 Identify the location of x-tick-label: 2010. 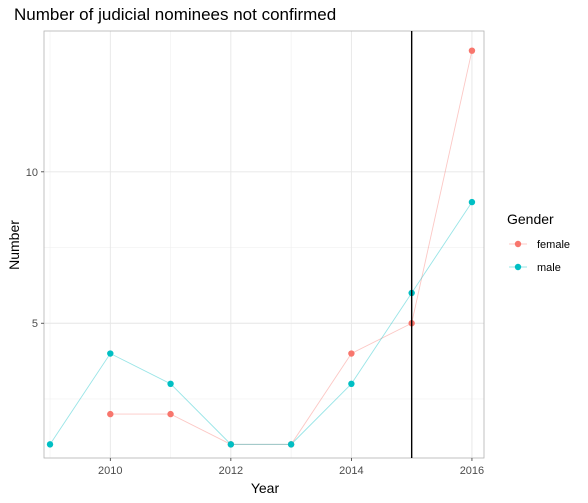
(110, 471).